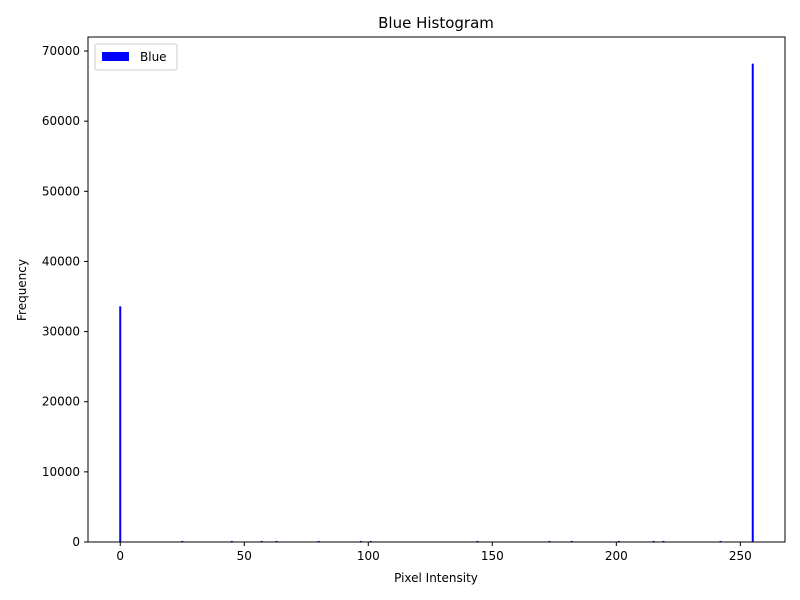  I want to click on y-tick-label: 50000, so click(61, 191).